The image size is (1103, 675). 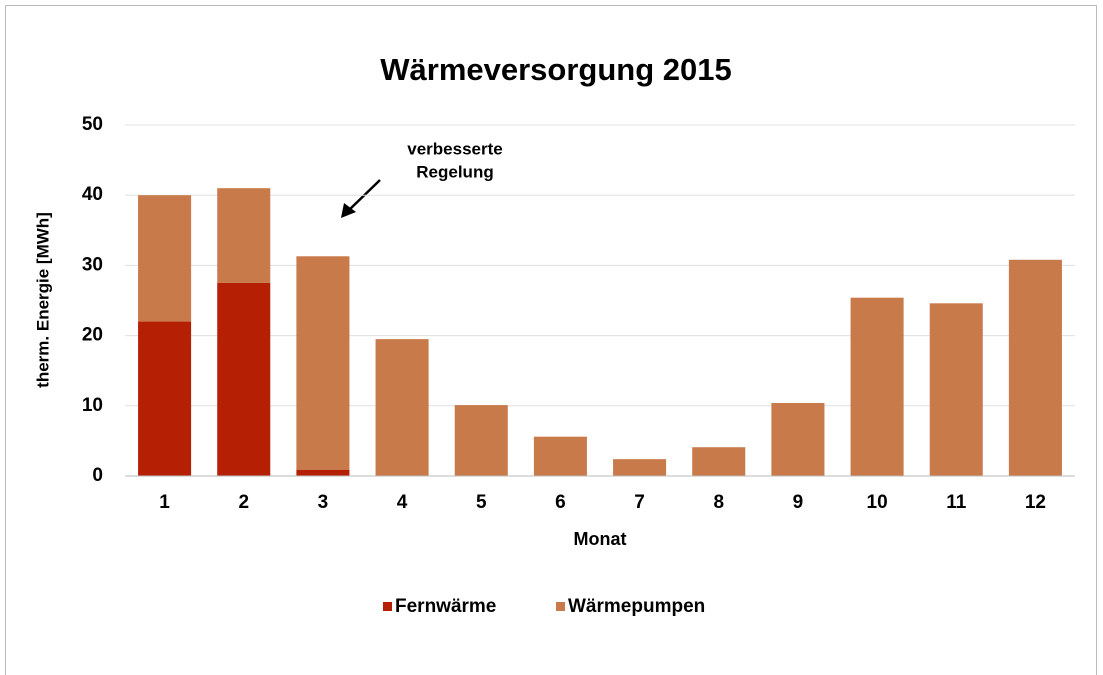 I want to click on x-tick-label: 6, so click(x=560, y=502).